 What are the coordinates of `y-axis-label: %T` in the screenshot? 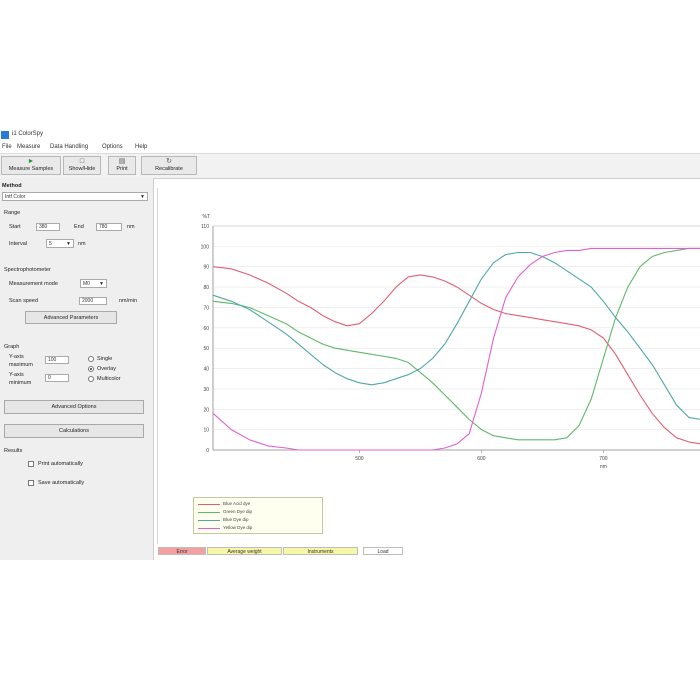 It's located at (207, 217).